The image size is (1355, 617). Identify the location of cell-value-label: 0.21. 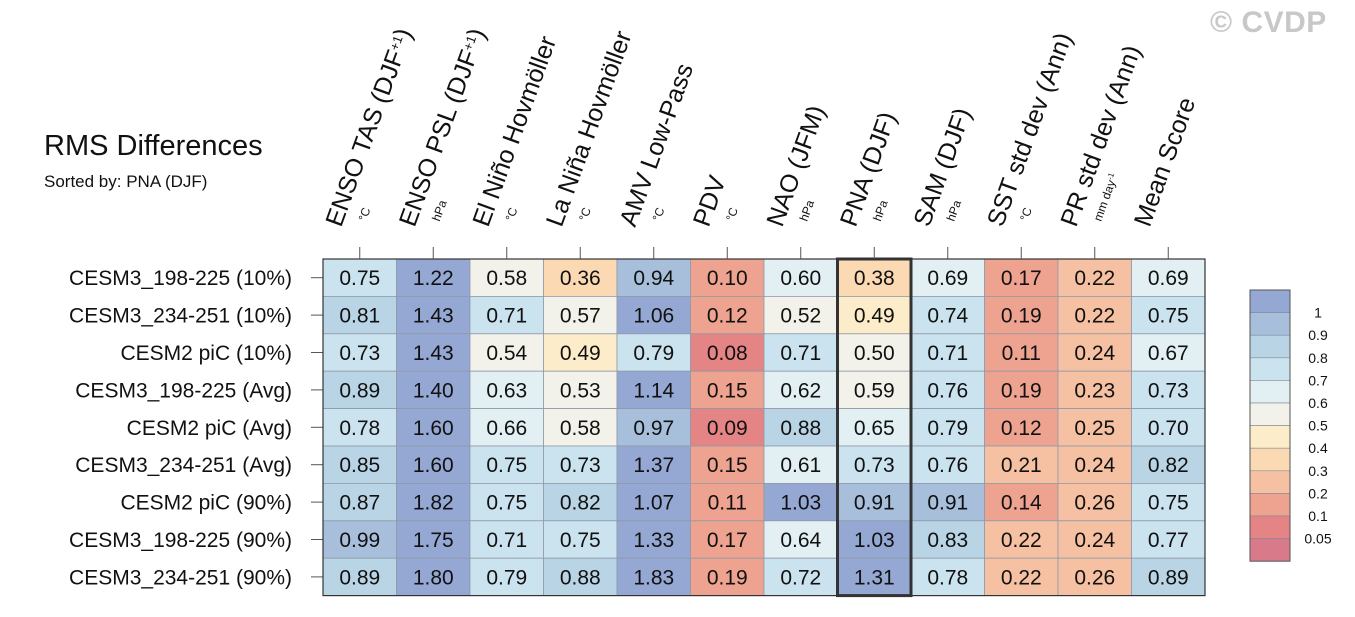
(1021, 465).